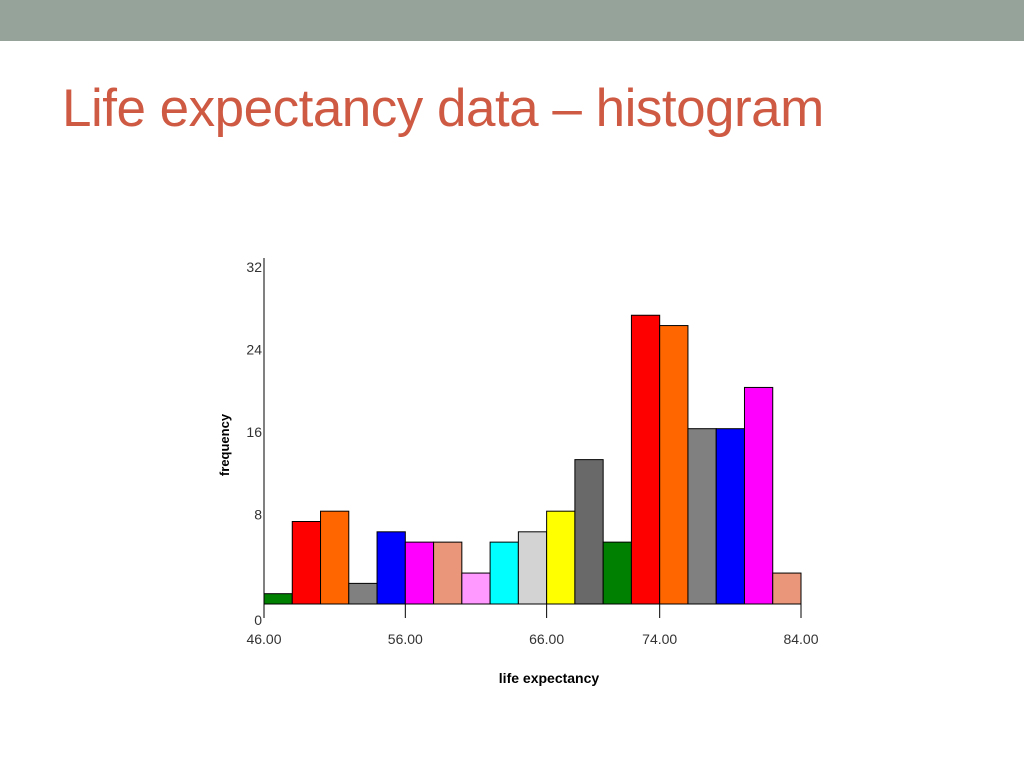 The height and width of the screenshot is (768, 1024). What do you see at coordinates (254, 267) in the screenshot?
I see `y-tick-label-4: 32` at bounding box center [254, 267].